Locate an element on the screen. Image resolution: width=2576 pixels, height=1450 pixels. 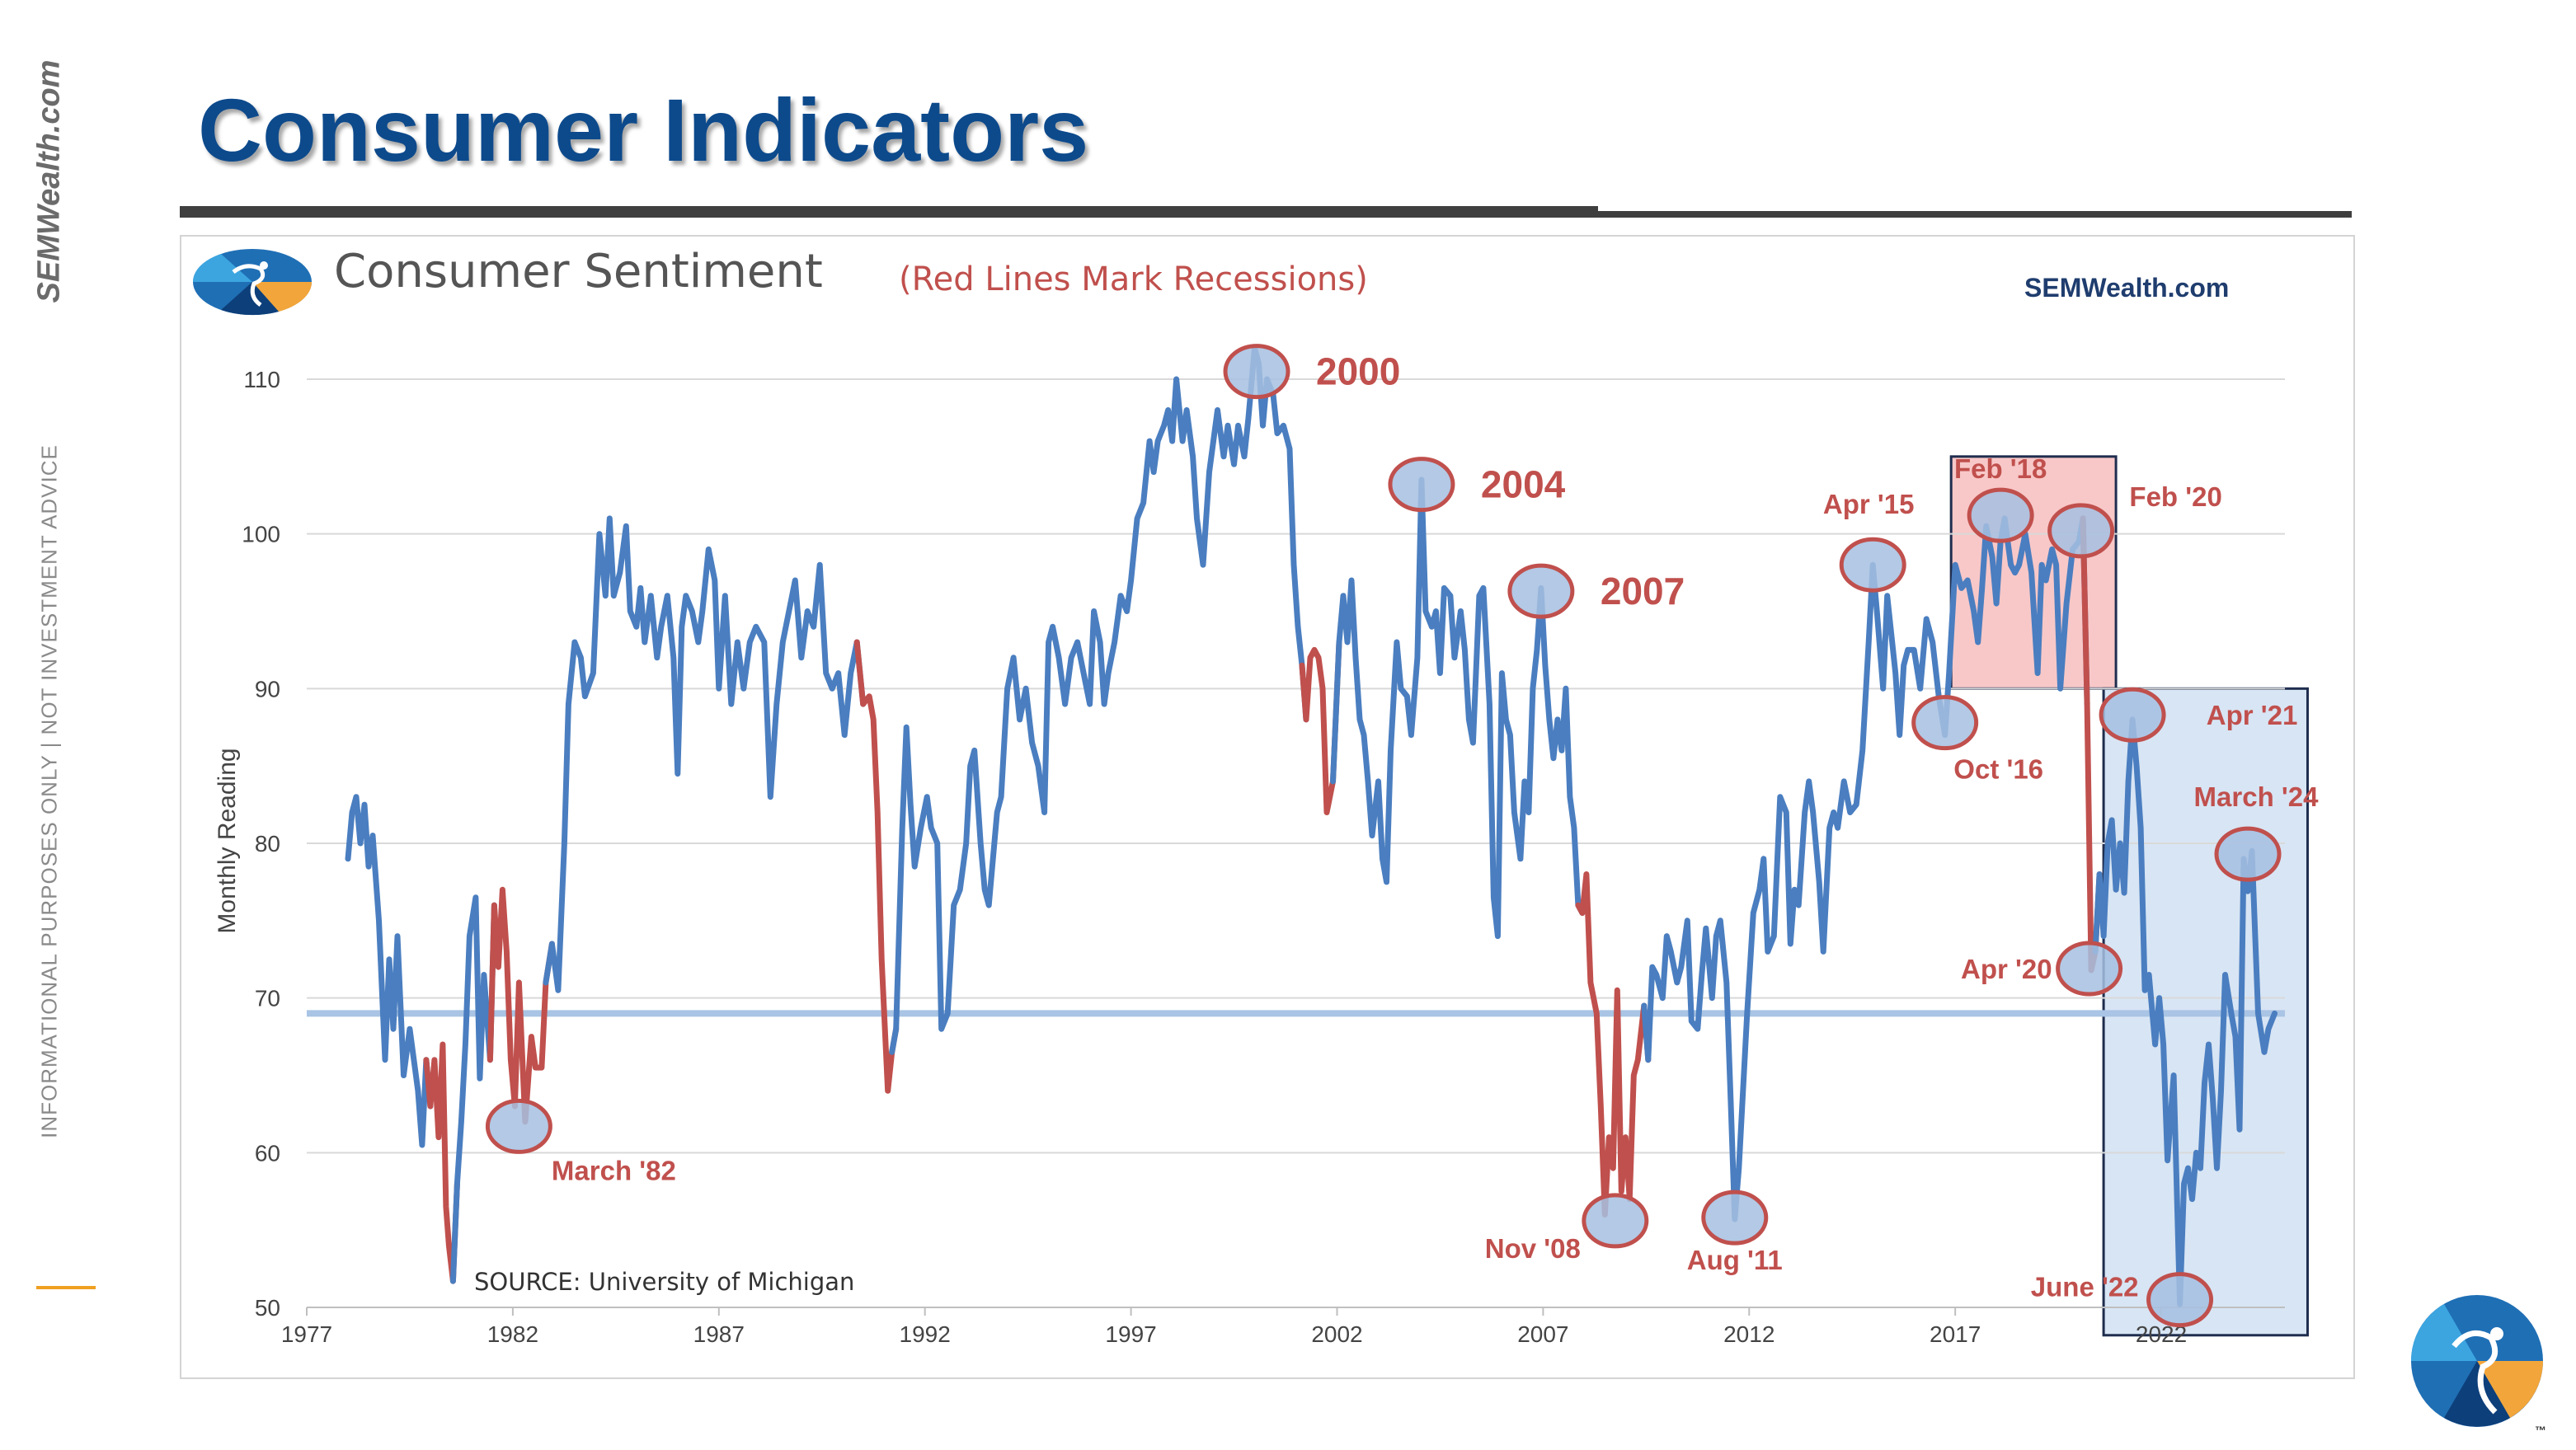
annotation-label: Nov '08 is located at coordinates (1533, 1248).